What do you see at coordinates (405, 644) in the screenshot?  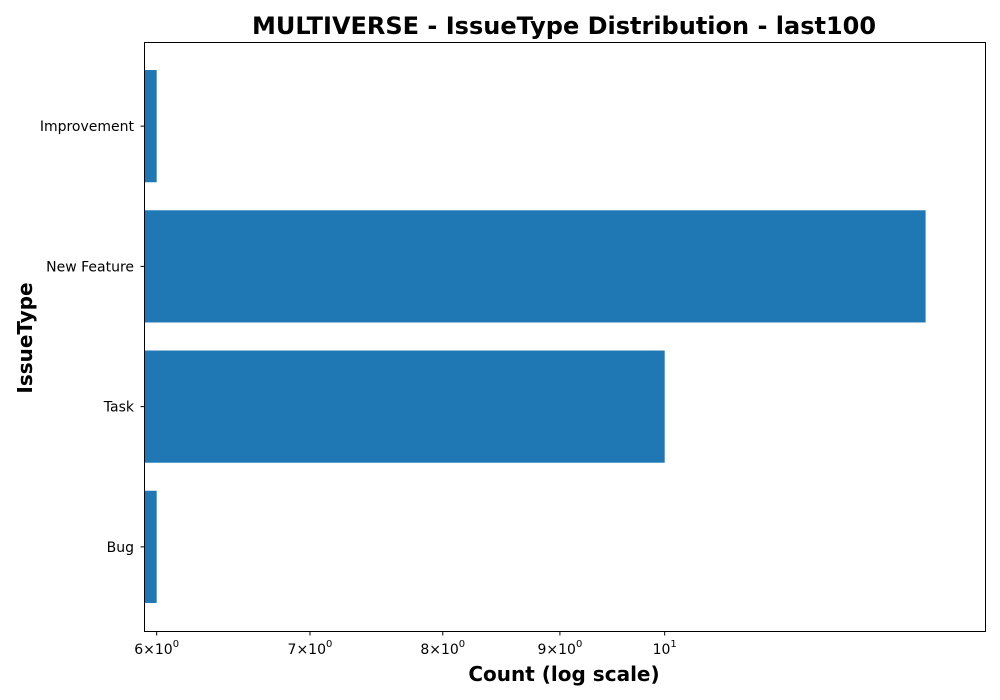 I see `x-axis-ticks: 6×100 7×100 8×100 9×100 101` at bounding box center [405, 644].